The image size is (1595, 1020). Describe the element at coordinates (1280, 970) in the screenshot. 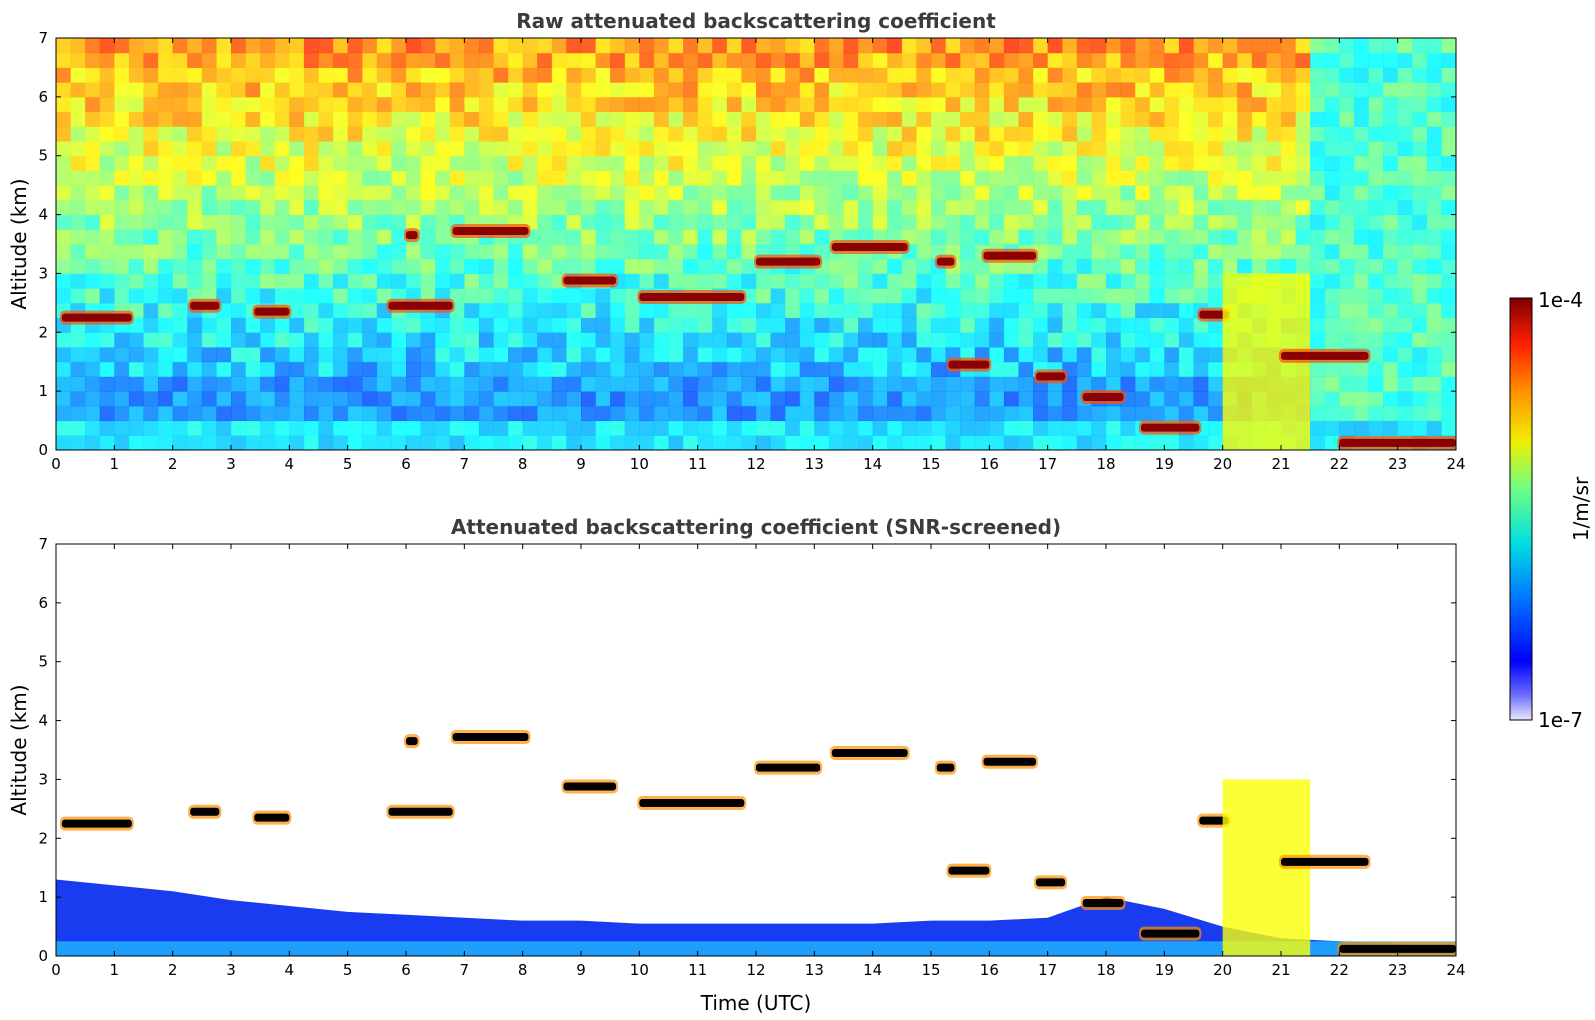

I see `x-tick-label: 21` at that location.